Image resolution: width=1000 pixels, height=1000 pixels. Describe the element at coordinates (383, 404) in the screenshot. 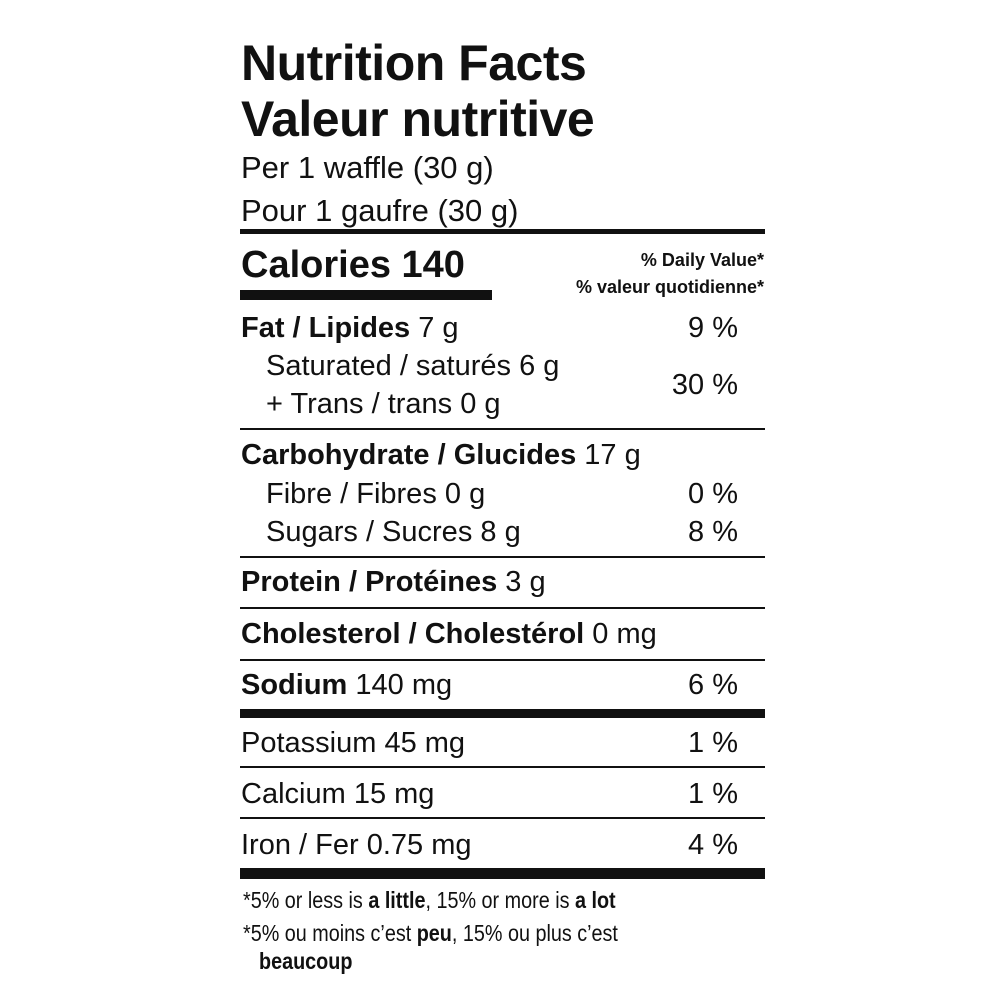

I see `trans-row: + Trans / trans 0 g` at that location.